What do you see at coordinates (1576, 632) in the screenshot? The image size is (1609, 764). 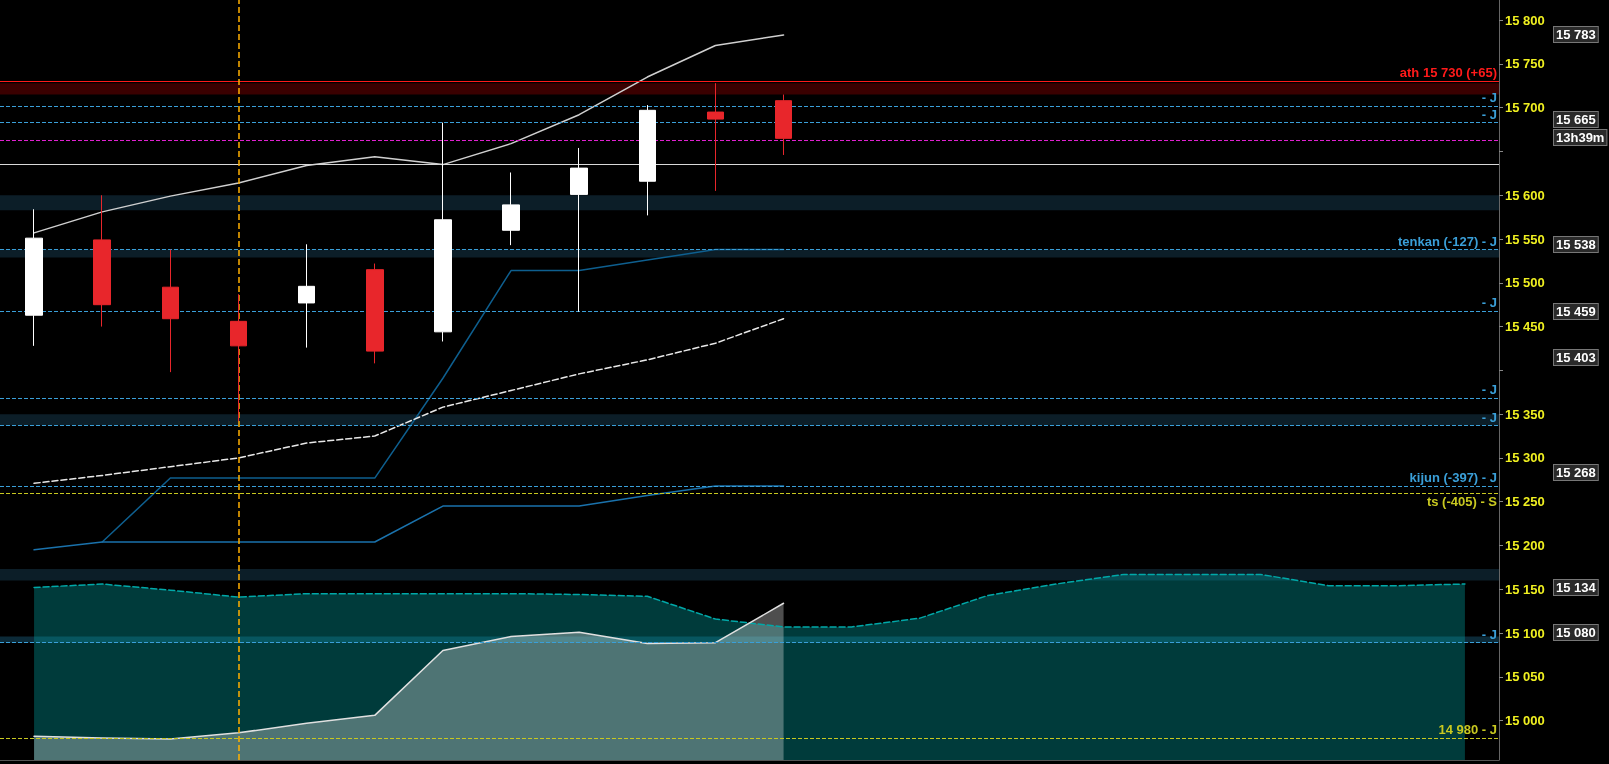 I see `text: 15 080` at bounding box center [1576, 632].